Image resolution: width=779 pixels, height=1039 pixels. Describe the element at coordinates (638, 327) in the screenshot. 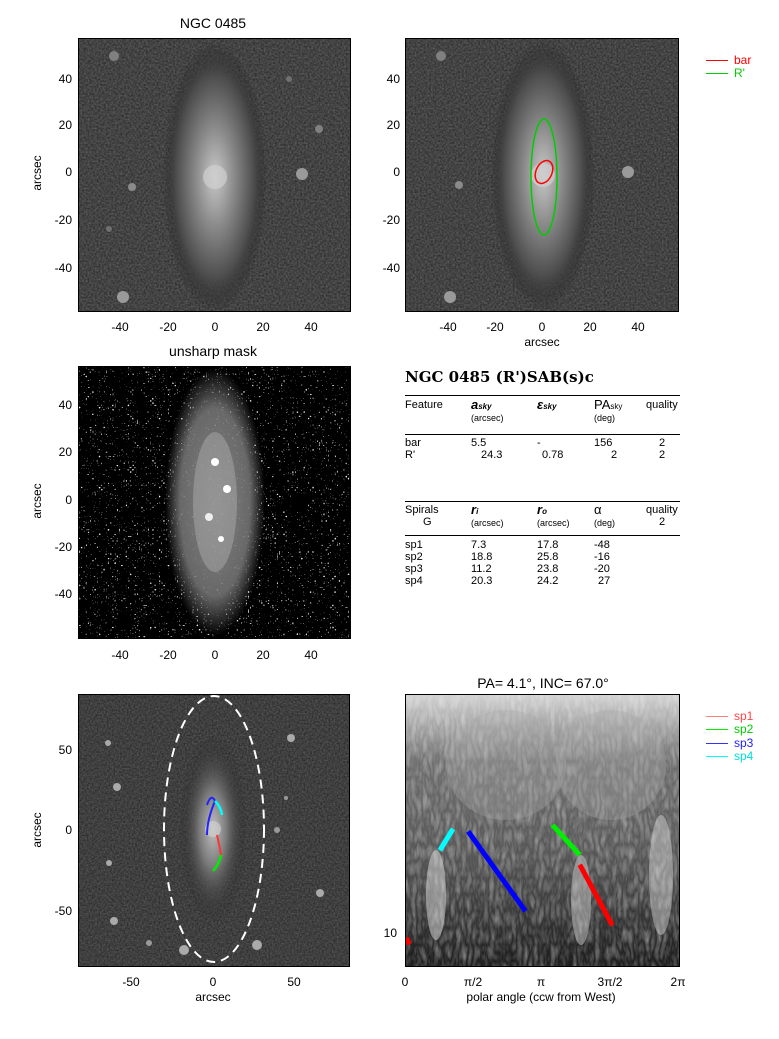

I see `tr-xtick: 40` at that location.